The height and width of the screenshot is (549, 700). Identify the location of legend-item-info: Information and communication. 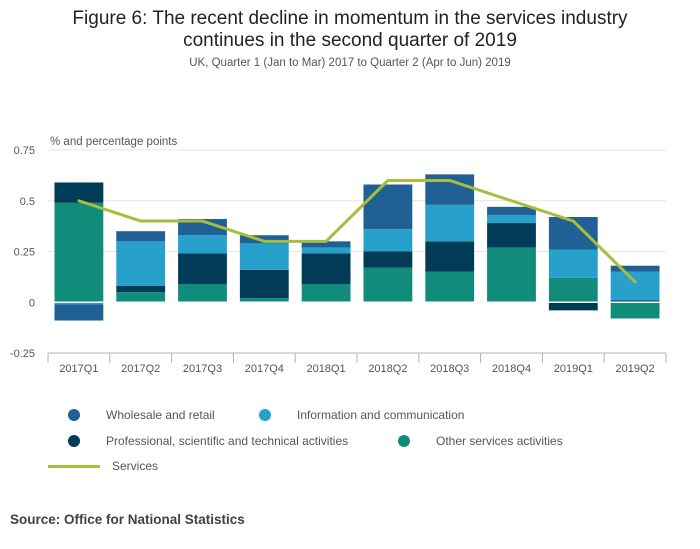
(361, 415).